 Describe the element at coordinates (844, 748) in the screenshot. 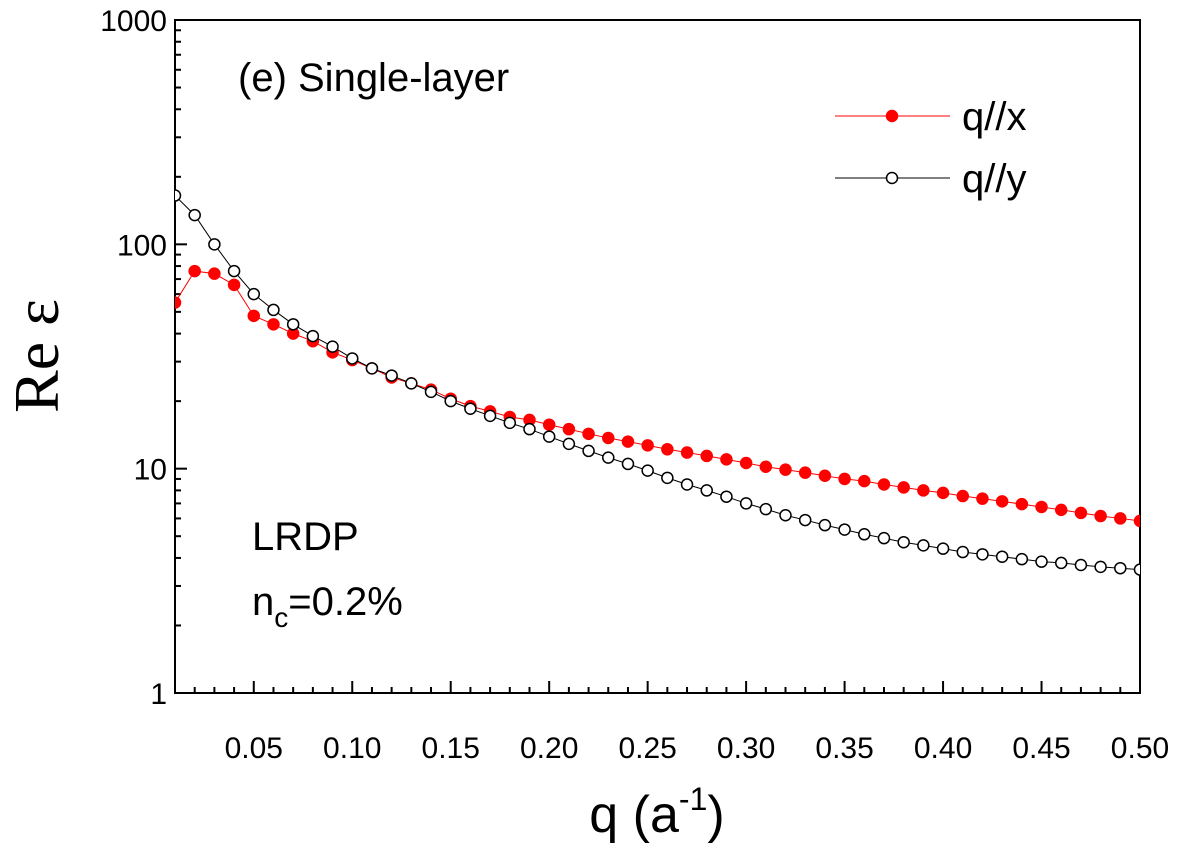

I see `x-tick-label: 0.35` at that location.